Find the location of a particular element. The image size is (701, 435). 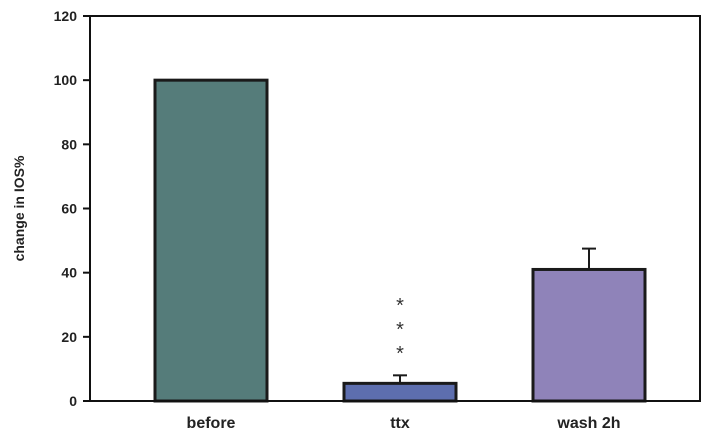

y-tick-label: 60 is located at coordinates (69, 209).